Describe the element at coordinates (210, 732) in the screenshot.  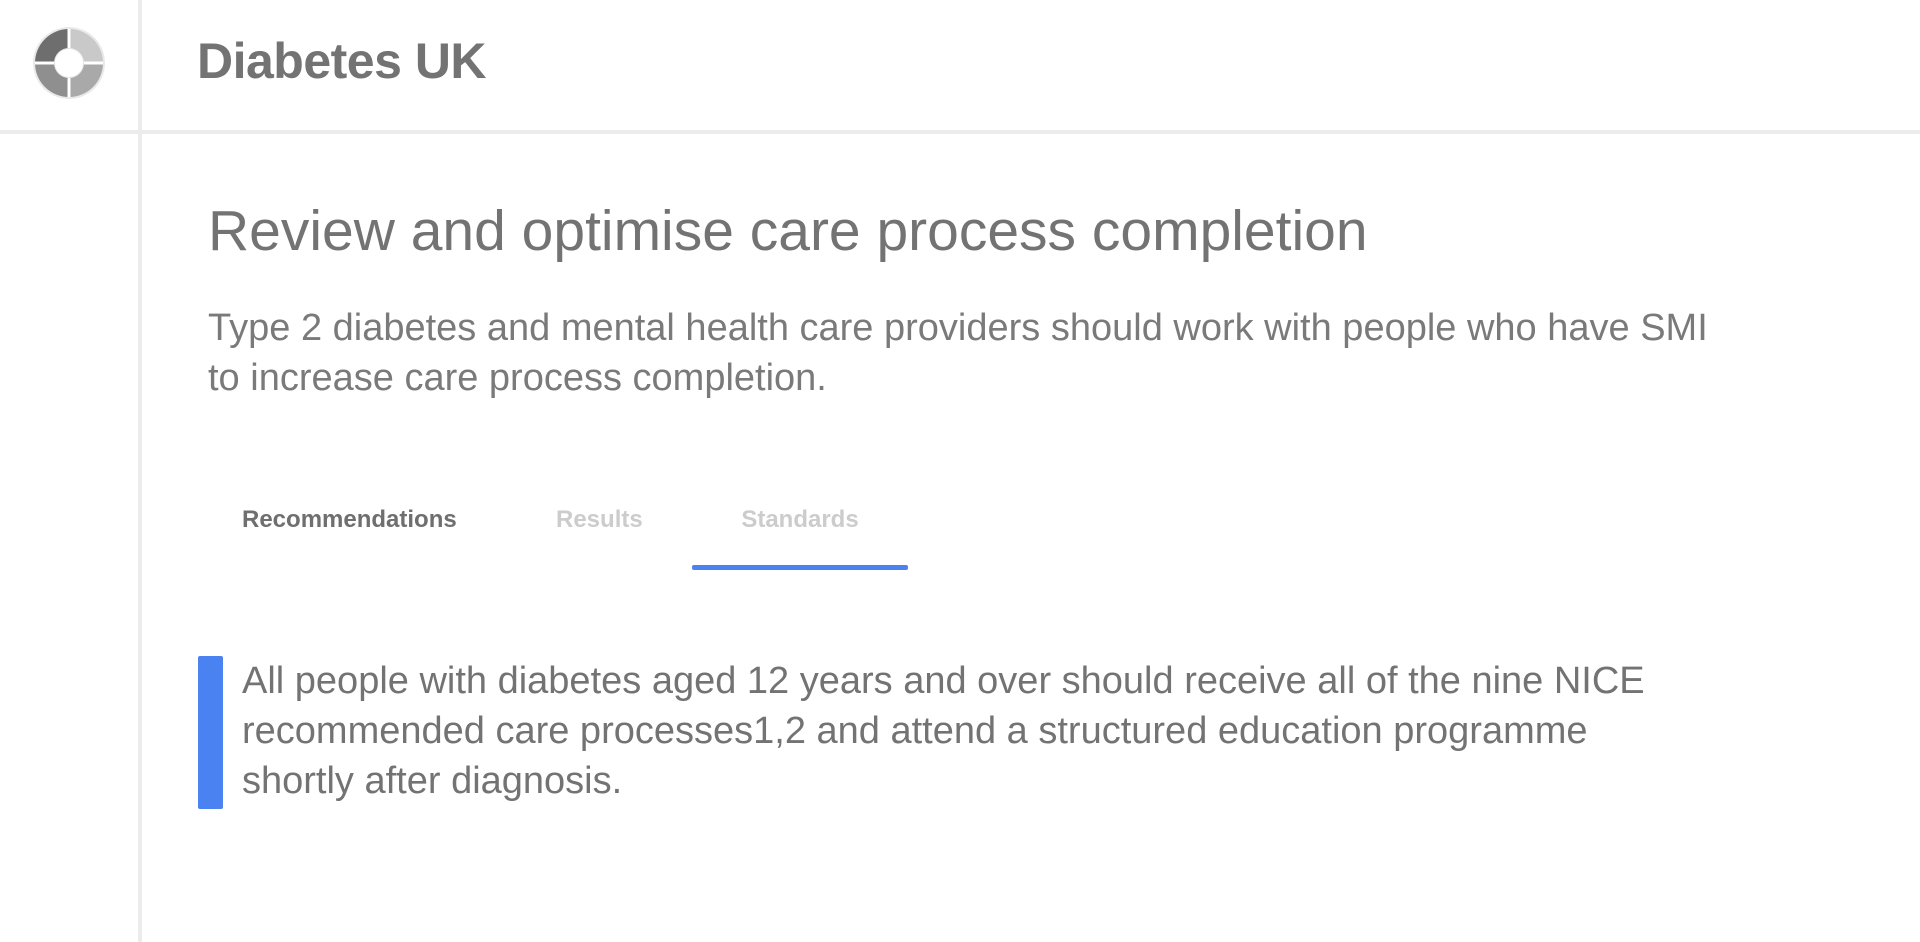
I see `callout-accent-bar` at that location.